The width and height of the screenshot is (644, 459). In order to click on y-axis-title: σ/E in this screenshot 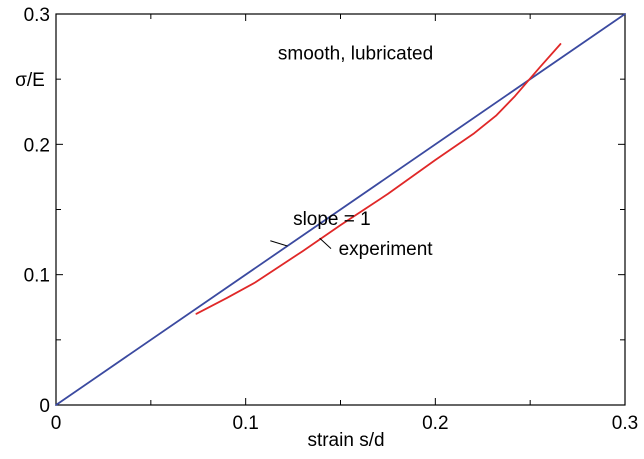, I will do `click(30, 80)`.